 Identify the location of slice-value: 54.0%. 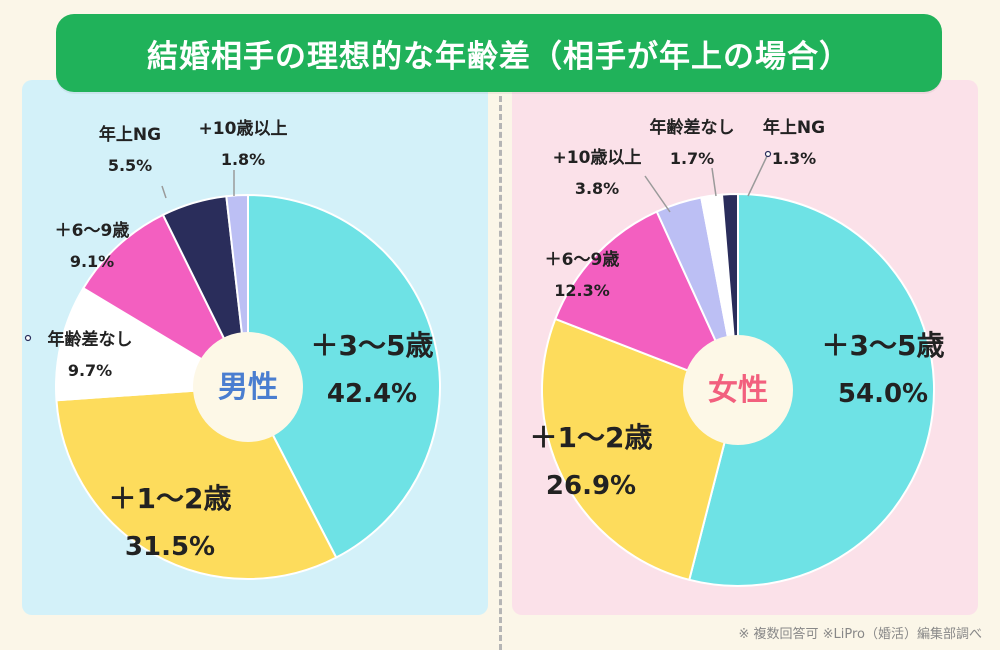
(883, 394).